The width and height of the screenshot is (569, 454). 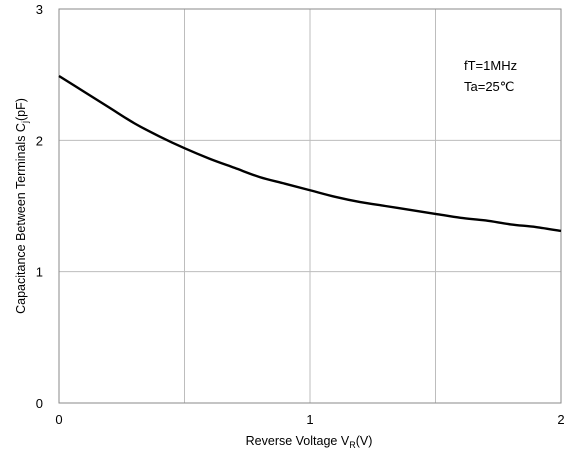 I want to click on y-tick-label: 1, so click(x=39, y=272).